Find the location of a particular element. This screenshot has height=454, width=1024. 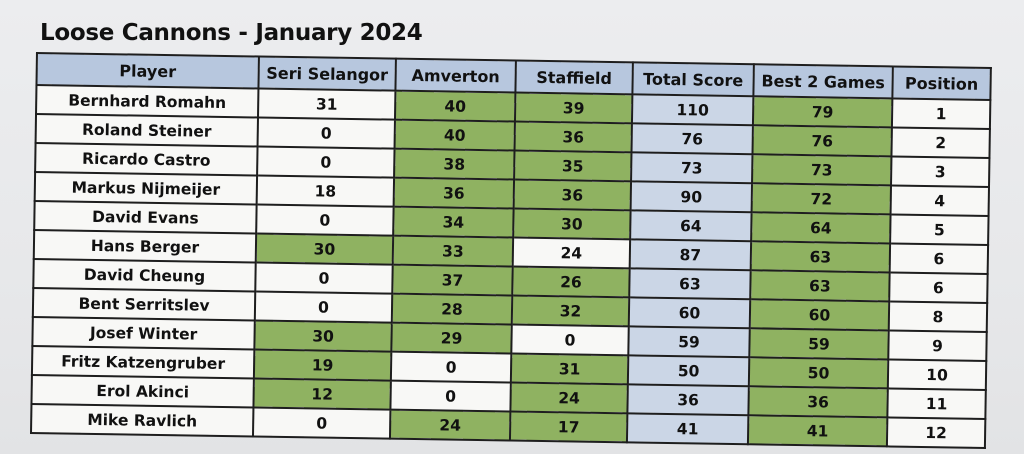

position-cell: 9 is located at coordinates (937, 345).